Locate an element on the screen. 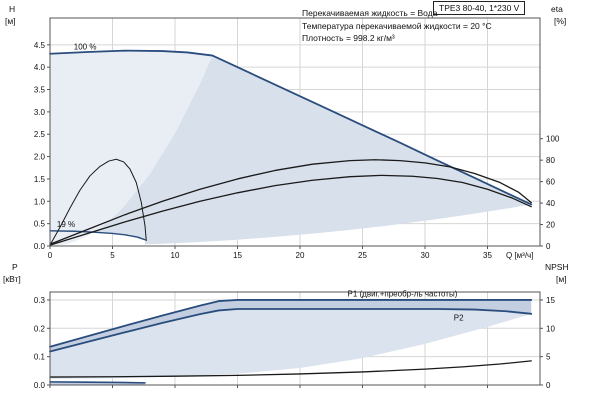 This screenshot has width=600, height=400. svg-text: 60 is located at coordinates (550, 182).